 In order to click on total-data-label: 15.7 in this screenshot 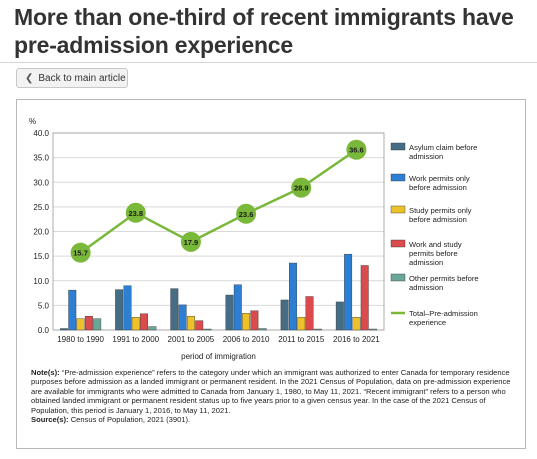, I will do `click(80, 253)`.